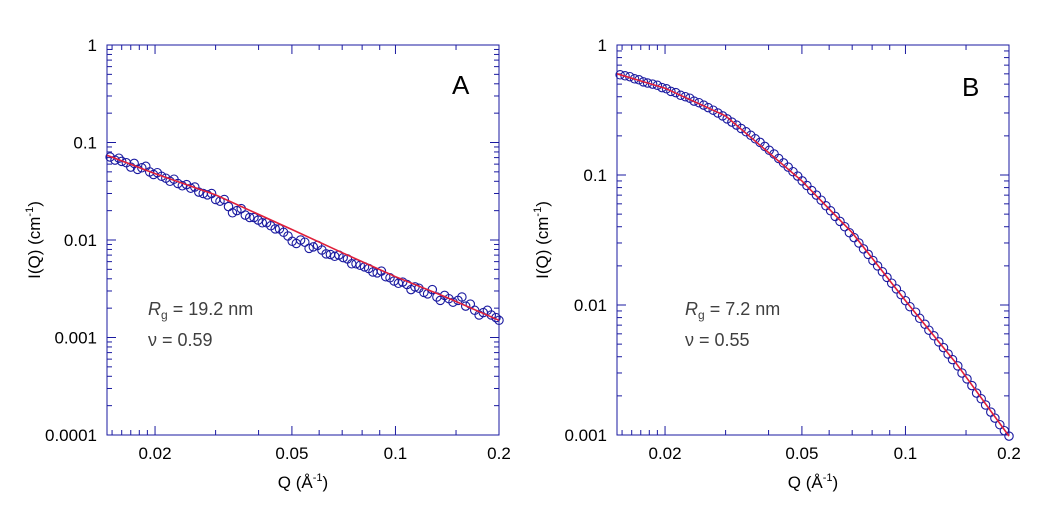 This screenshot has height=518, width=1040. Describe the element at coordinates (717, 340) in the screenshot. I see `nu-annotation-b: ν = 0.55` at that location.